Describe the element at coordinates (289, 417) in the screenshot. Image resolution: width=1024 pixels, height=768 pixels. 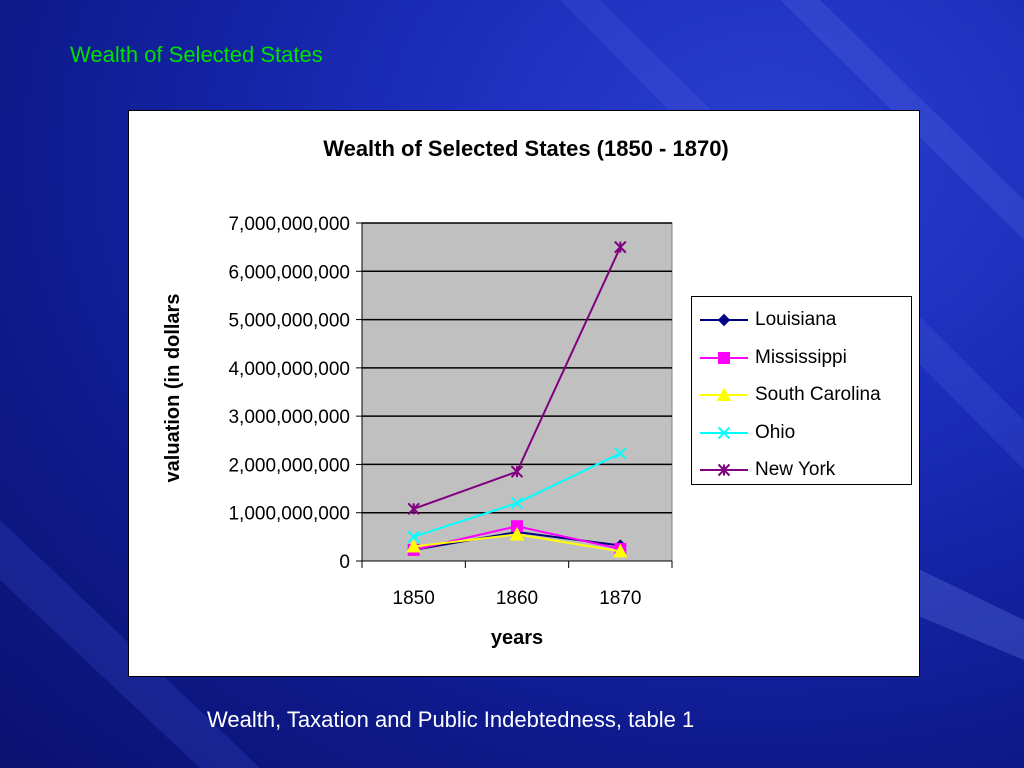
I see `y-tick-label: 3,000,000,000` at that location.